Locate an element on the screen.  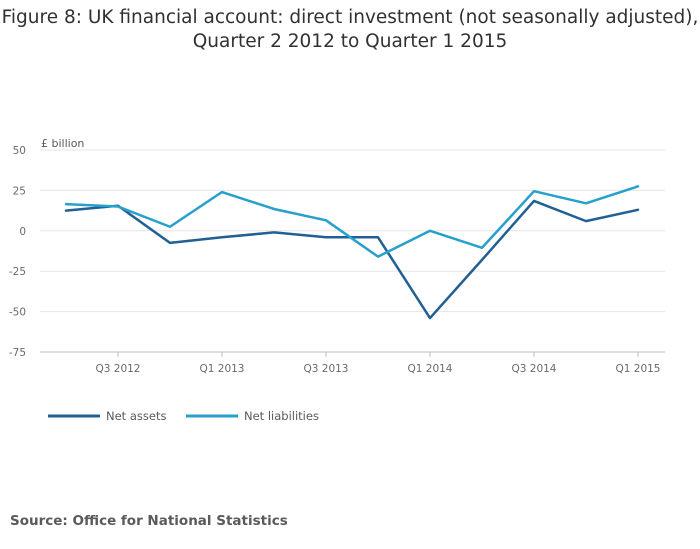
x-tick-label: Q3 2014 is located at coordinates (533, 369).